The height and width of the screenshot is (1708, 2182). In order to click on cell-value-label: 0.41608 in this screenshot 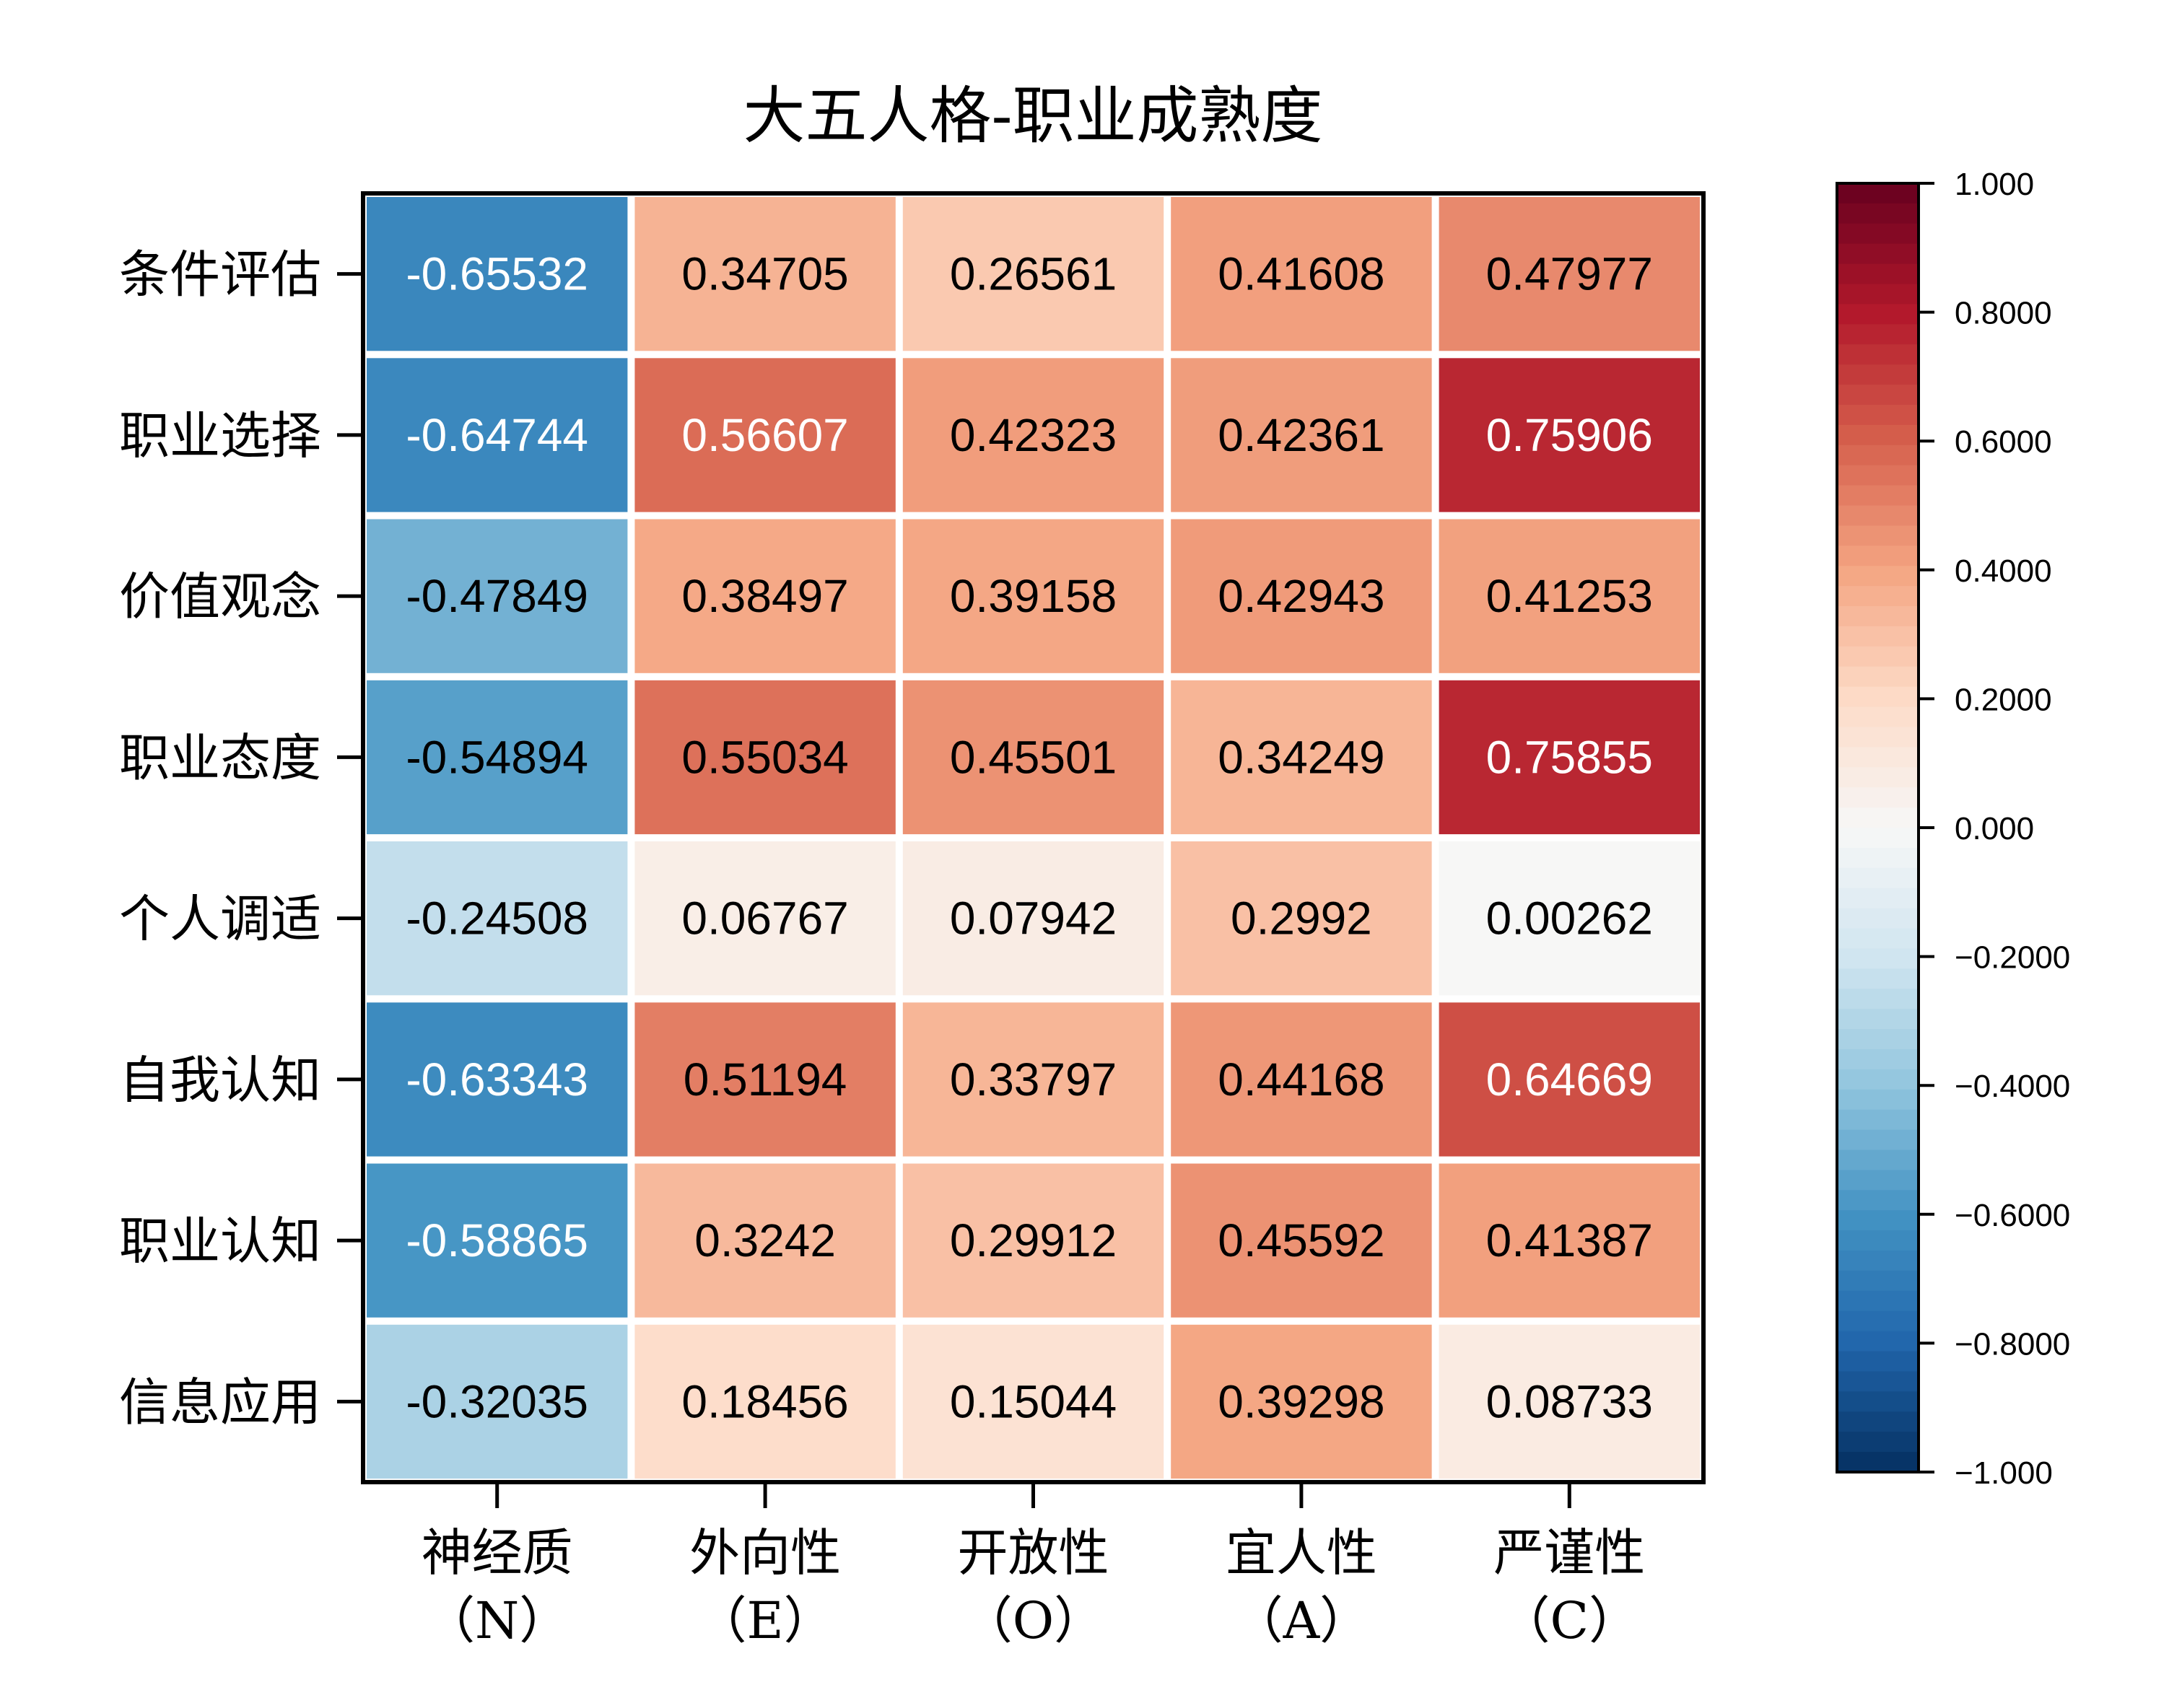, I will do `click(1301, 274)`.